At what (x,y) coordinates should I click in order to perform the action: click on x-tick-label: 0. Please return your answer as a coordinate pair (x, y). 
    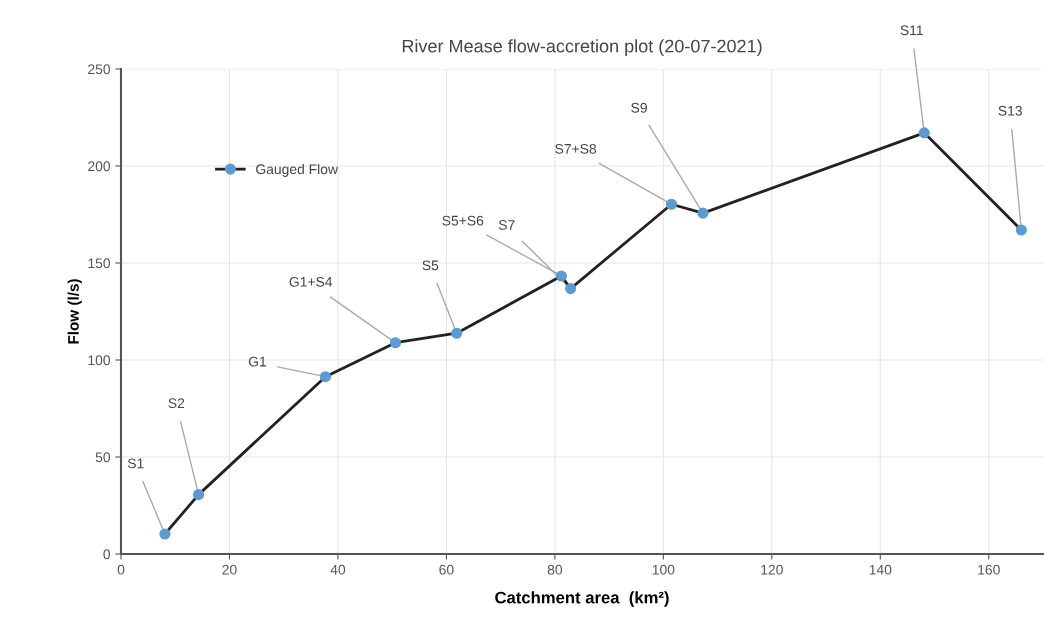
    Looking at the image, I should click on (121, 569).